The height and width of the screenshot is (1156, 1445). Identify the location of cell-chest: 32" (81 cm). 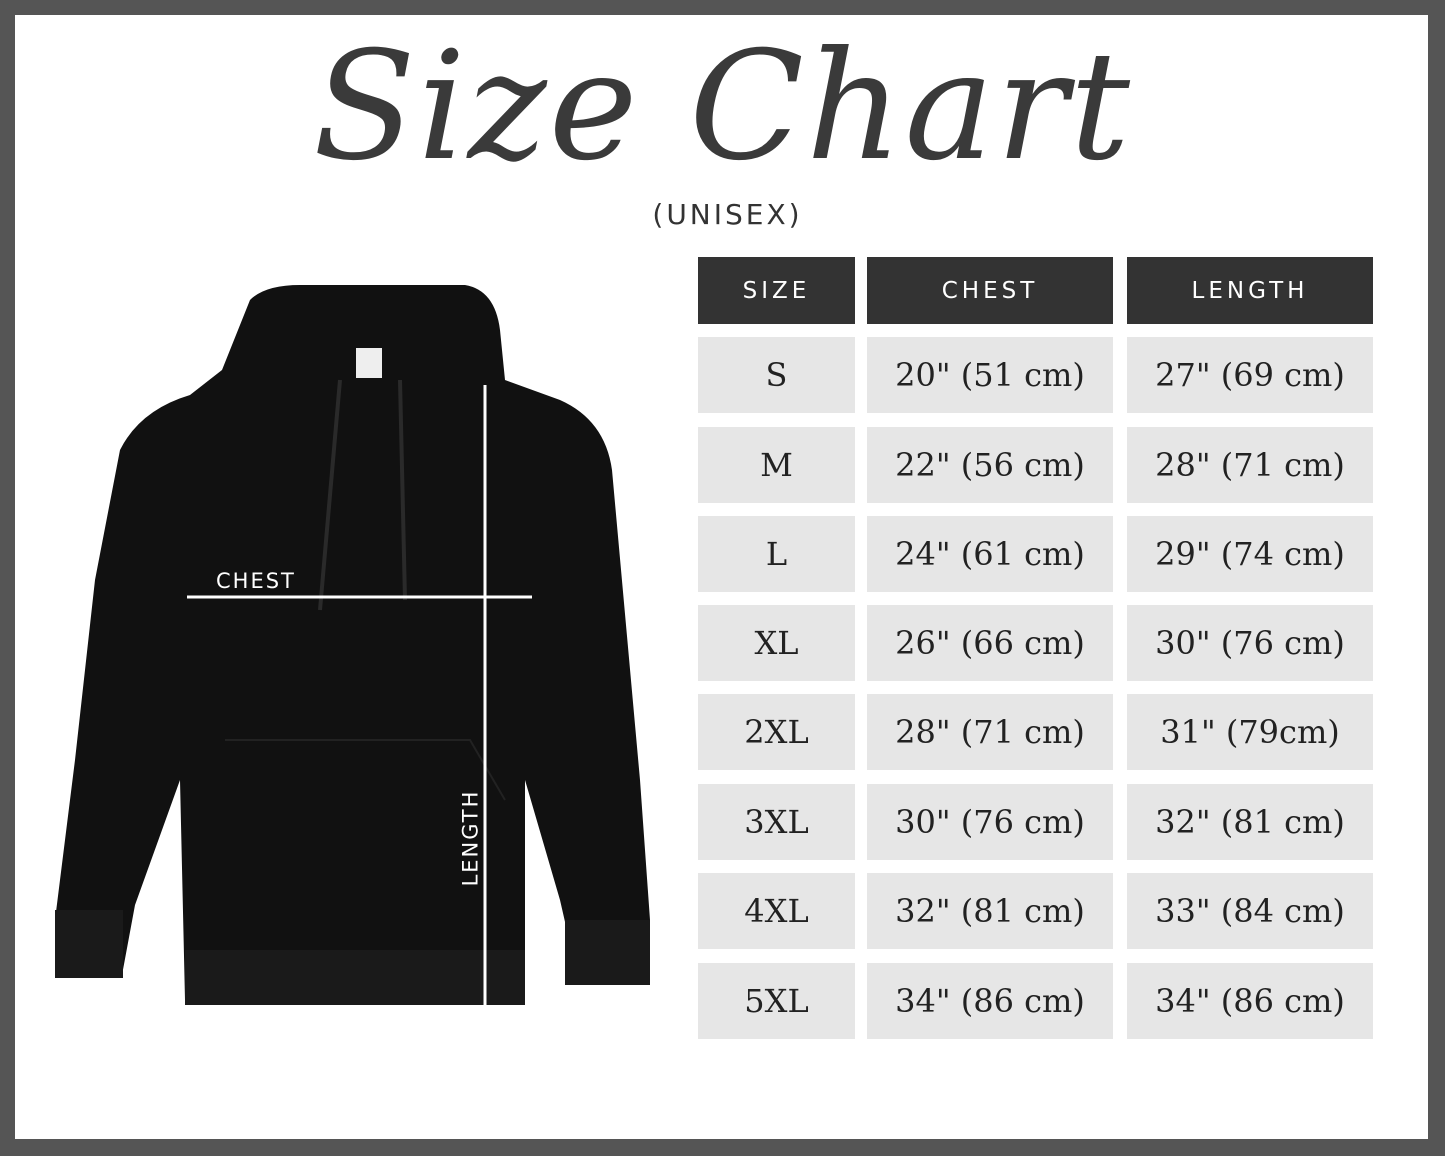
(990, 911).